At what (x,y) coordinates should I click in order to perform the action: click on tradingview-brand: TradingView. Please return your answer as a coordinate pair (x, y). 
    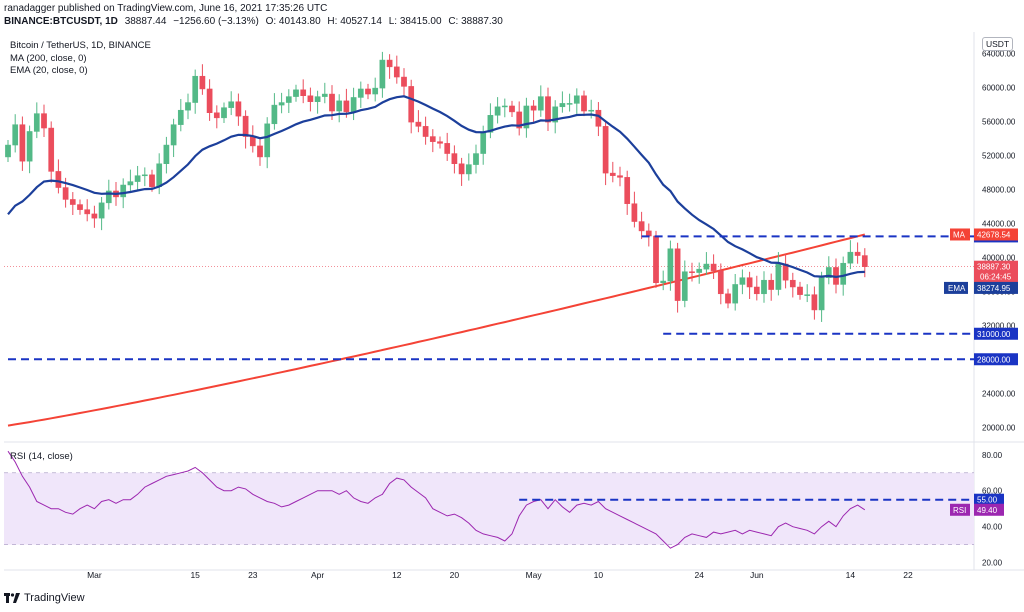
    Looking at the image, I should click on (44, 598).